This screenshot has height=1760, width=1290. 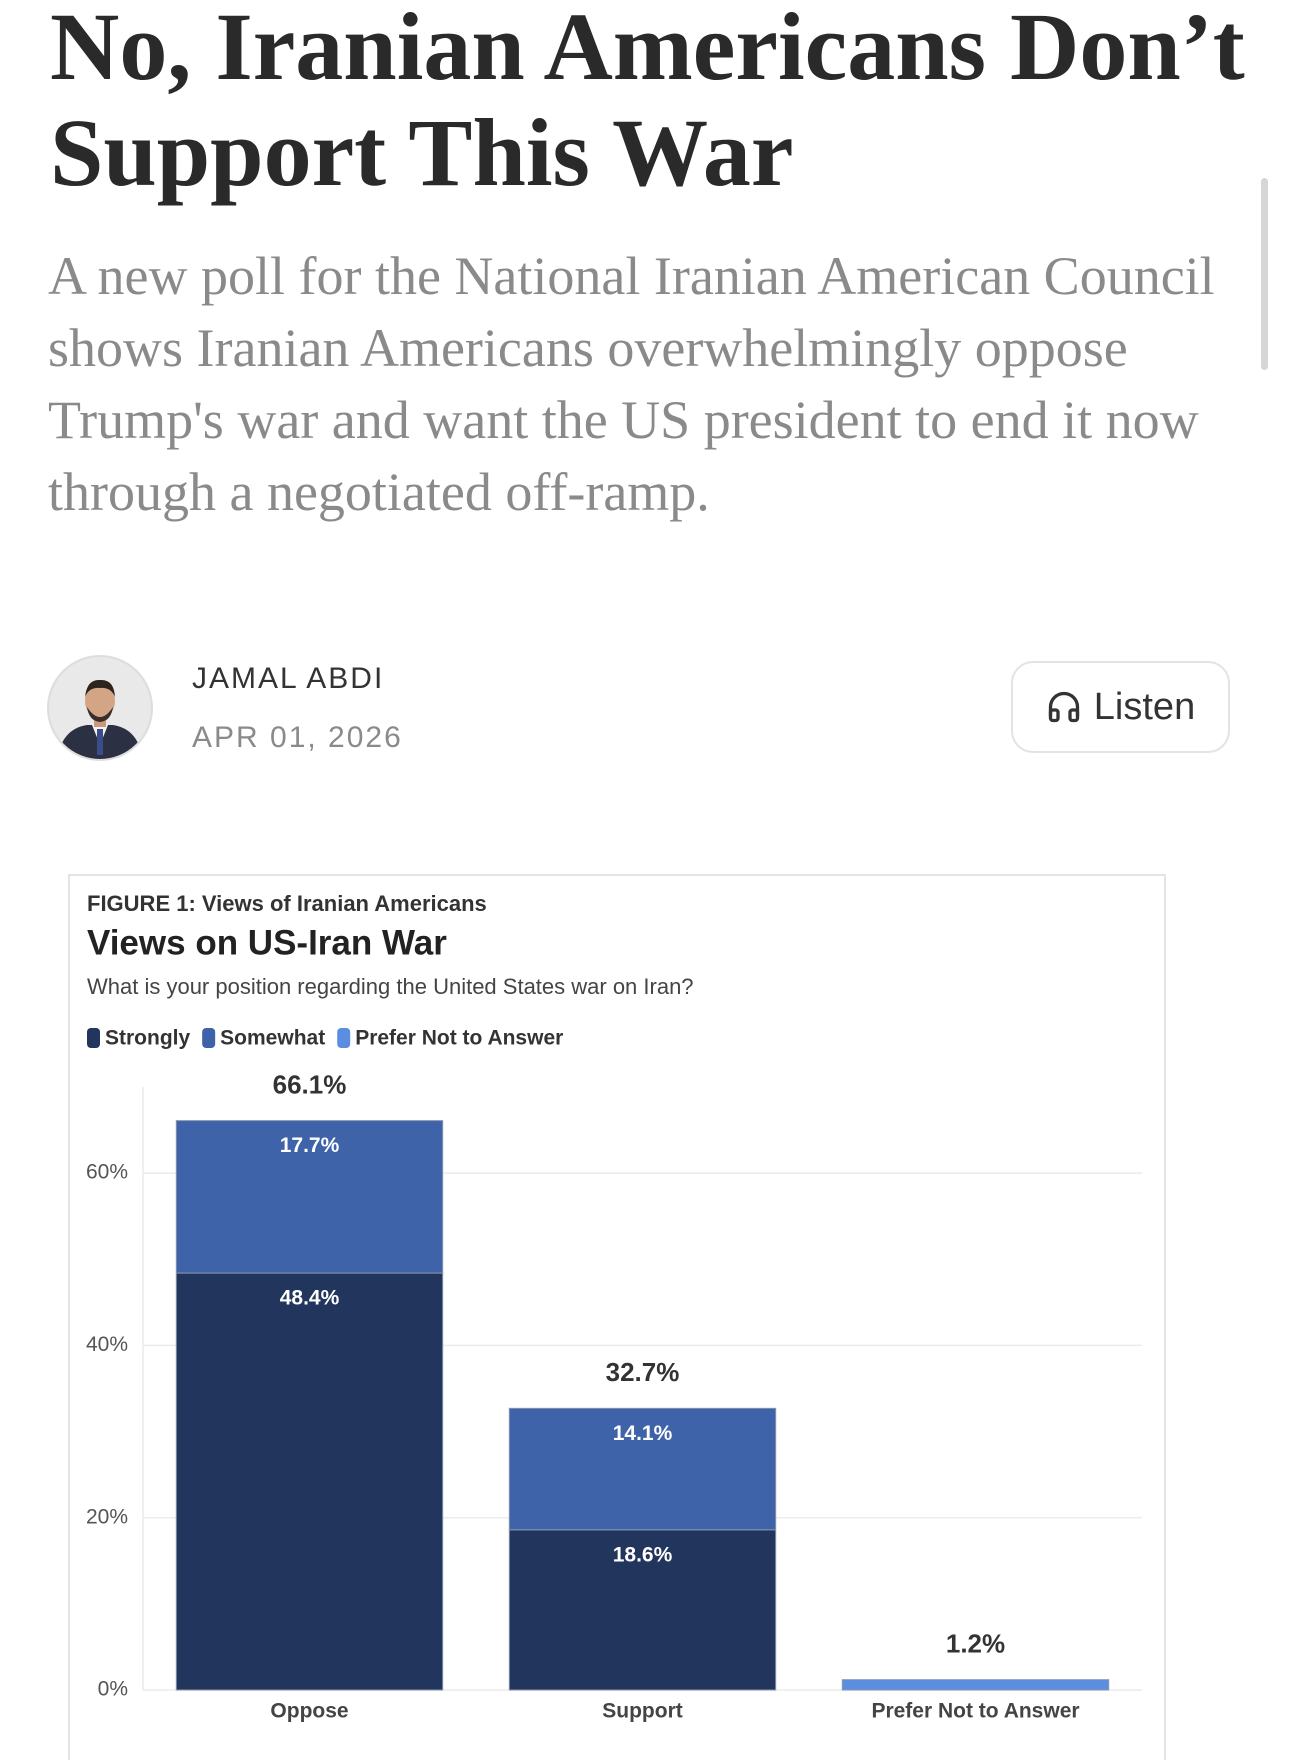 What do you see at coordinates (267, 942) in the screenshot?
I see `chart-title: Views on US-Iran War` at bounding box center [267, 942].